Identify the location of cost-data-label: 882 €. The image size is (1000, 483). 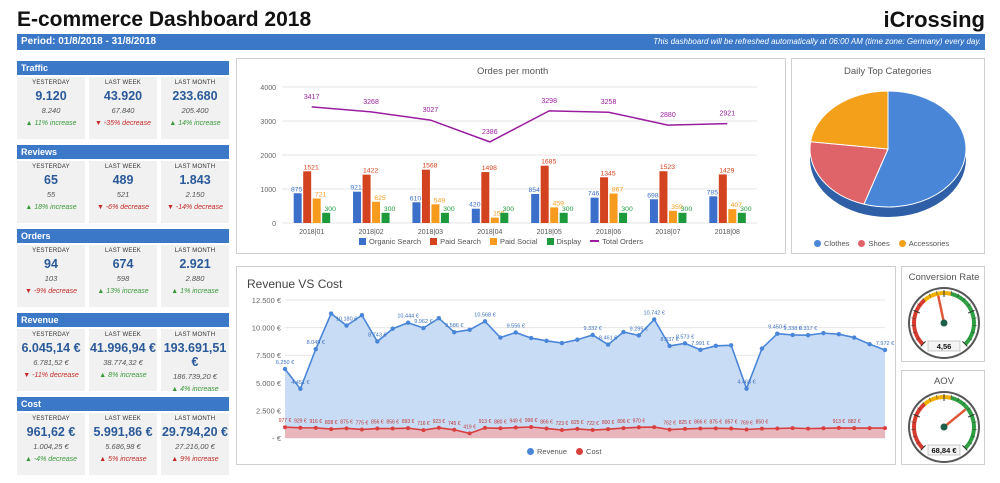
(854, 422).